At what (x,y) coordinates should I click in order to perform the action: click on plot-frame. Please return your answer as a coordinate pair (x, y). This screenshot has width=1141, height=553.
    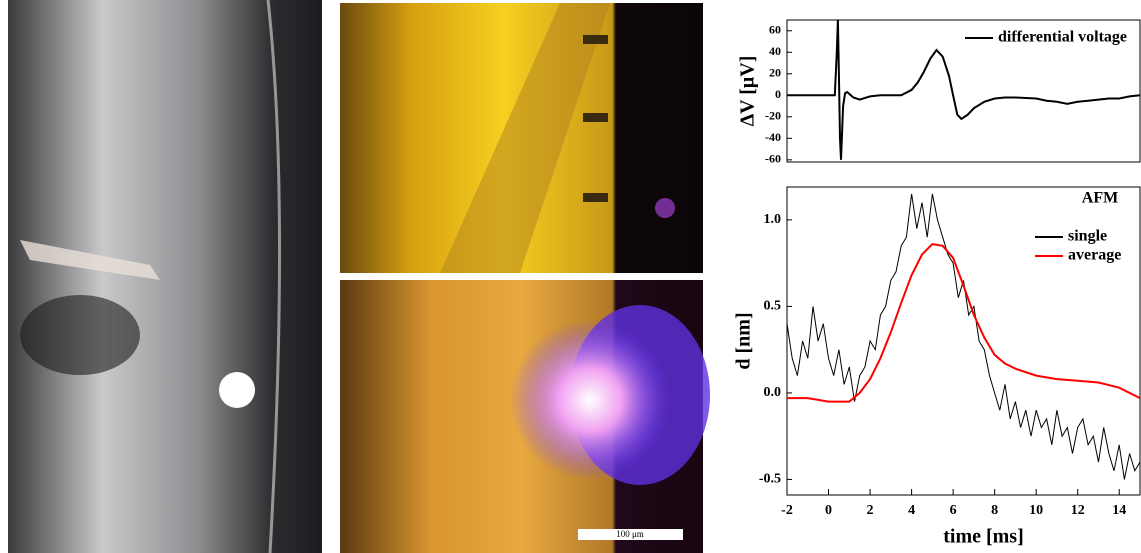
    Looking at the image, I should click on (963, 91).